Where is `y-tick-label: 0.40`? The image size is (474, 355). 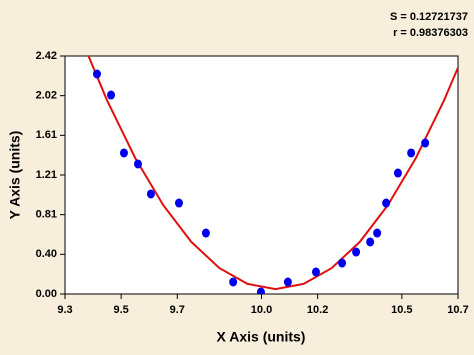
y-tick-label: 0.40 is located at coordinates (46, 254).